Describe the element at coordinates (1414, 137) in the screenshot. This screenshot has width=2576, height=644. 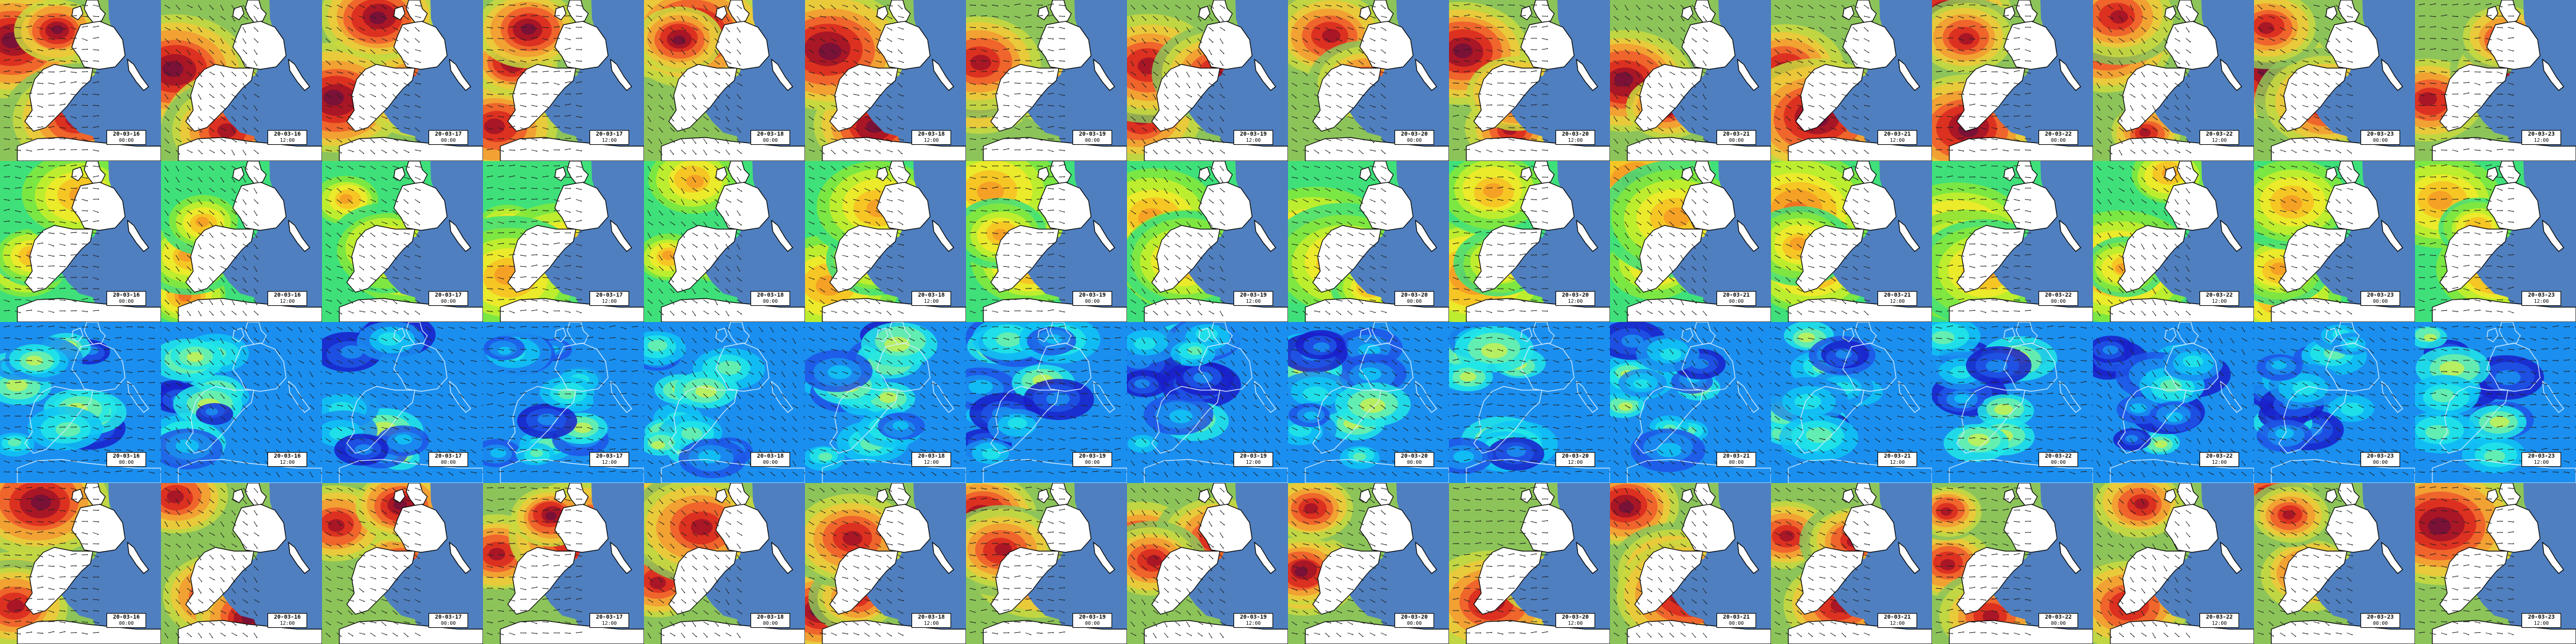
I see `timestamp-label: 20-03-20 00:00` at that location.